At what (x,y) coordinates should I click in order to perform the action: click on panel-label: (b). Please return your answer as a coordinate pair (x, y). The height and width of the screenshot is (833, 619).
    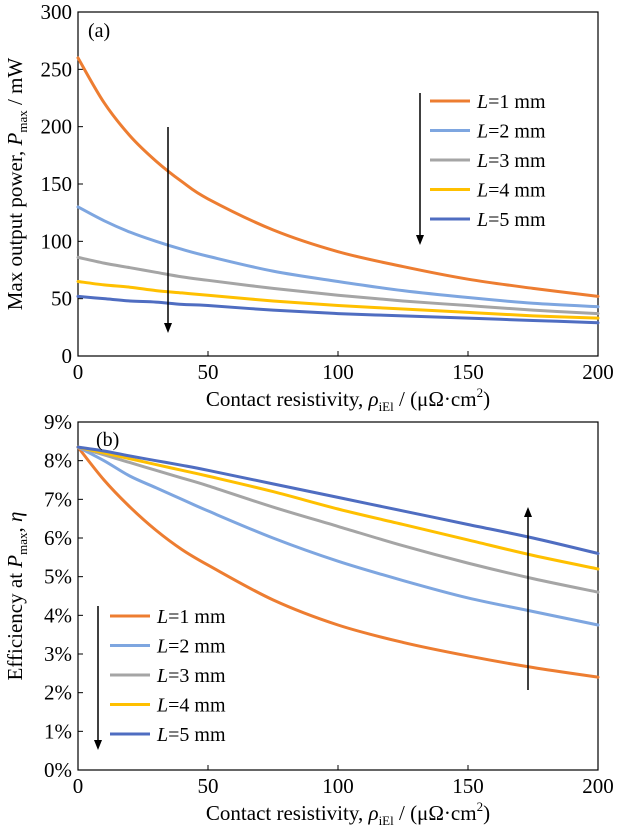
    Looking at the image, I should click on (107, 440).